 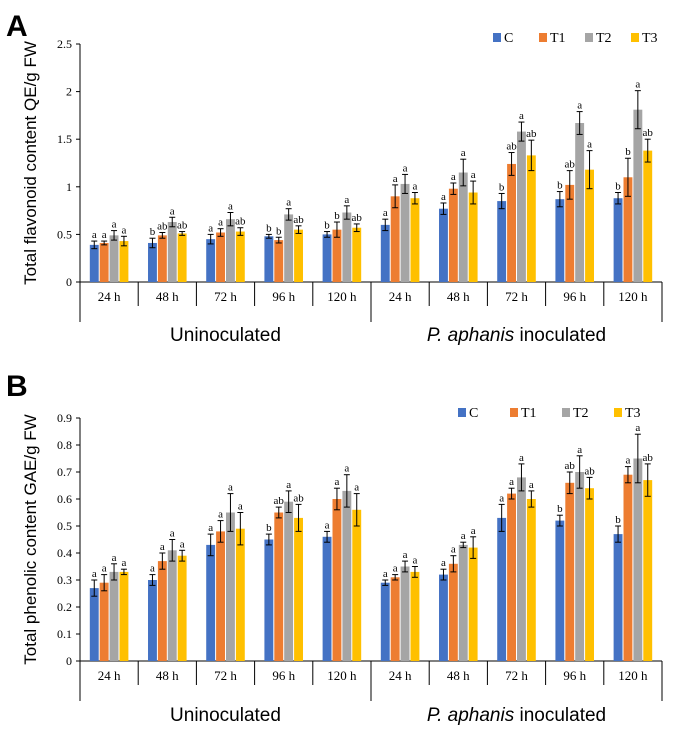 What do you see at coordinates (471, 715) in the screenshot?
I see `group-label-italic-part: P. aphanis` at bounding box center [471, 715].